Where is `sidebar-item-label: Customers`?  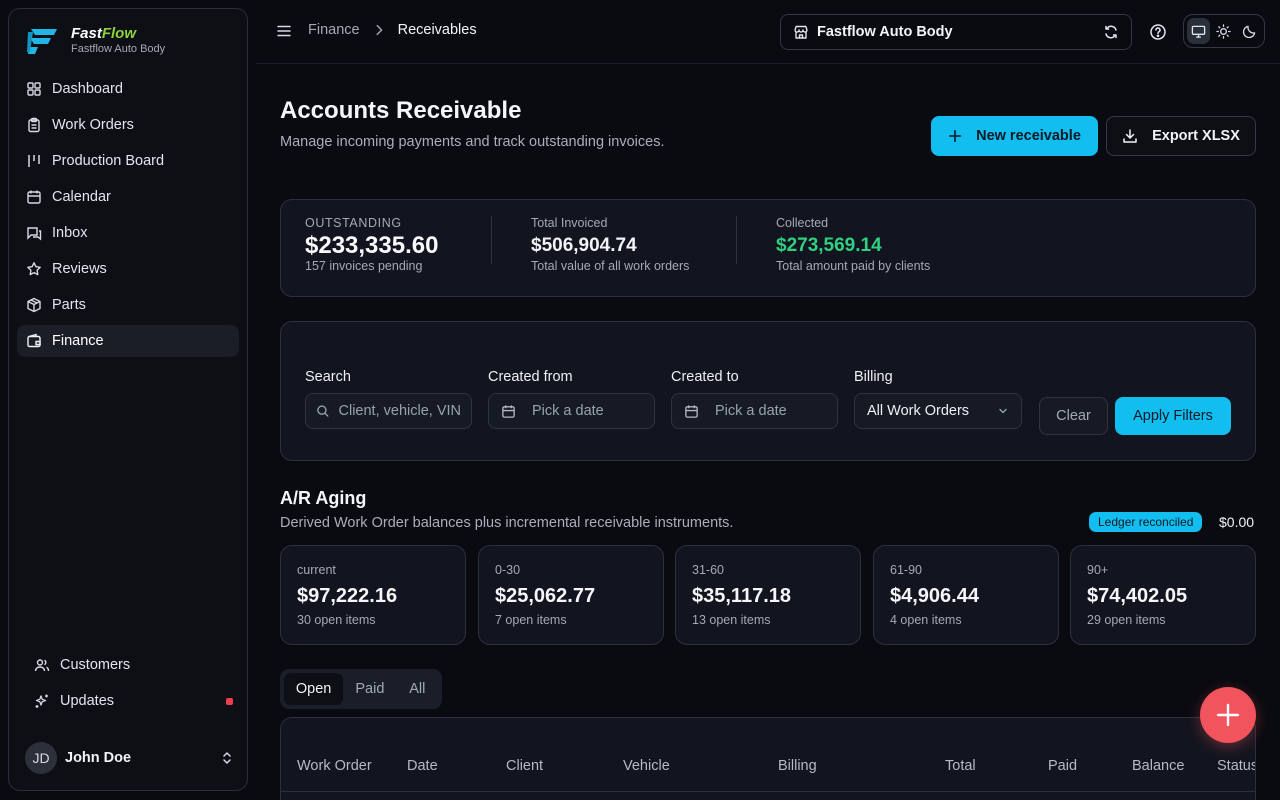 sidebar-item-label: Customers is located at coordinates (95, 665).